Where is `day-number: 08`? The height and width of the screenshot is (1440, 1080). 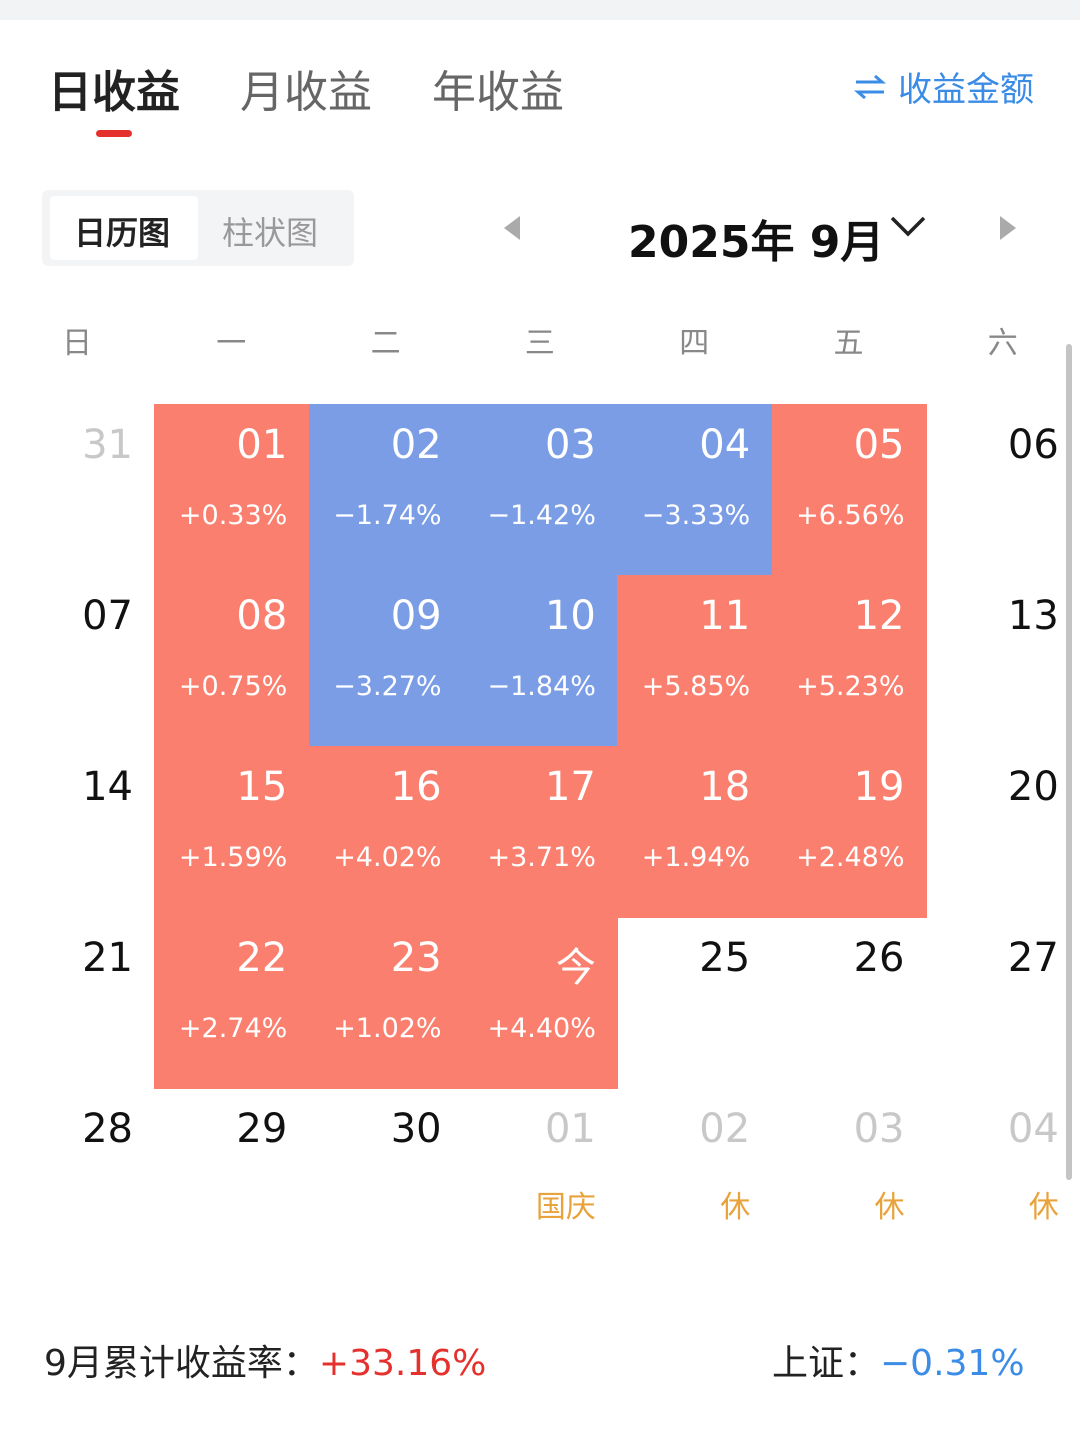
day-number: 08 is located at coordinates (262, 616).